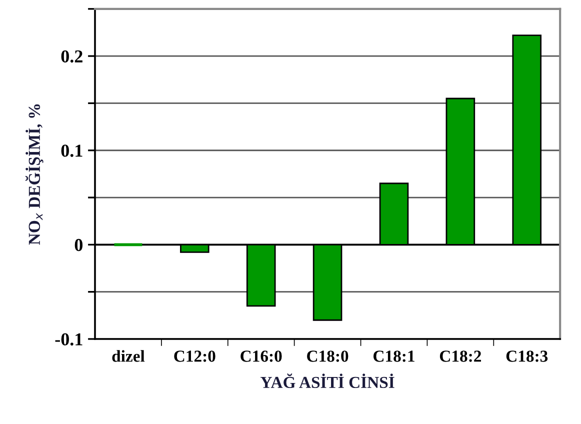 The width and height of the screenshot is (581, 424). Describe the element at coordinates (68, 339) in the screenshot. I see `y-tick-label: -0.1` at that location.